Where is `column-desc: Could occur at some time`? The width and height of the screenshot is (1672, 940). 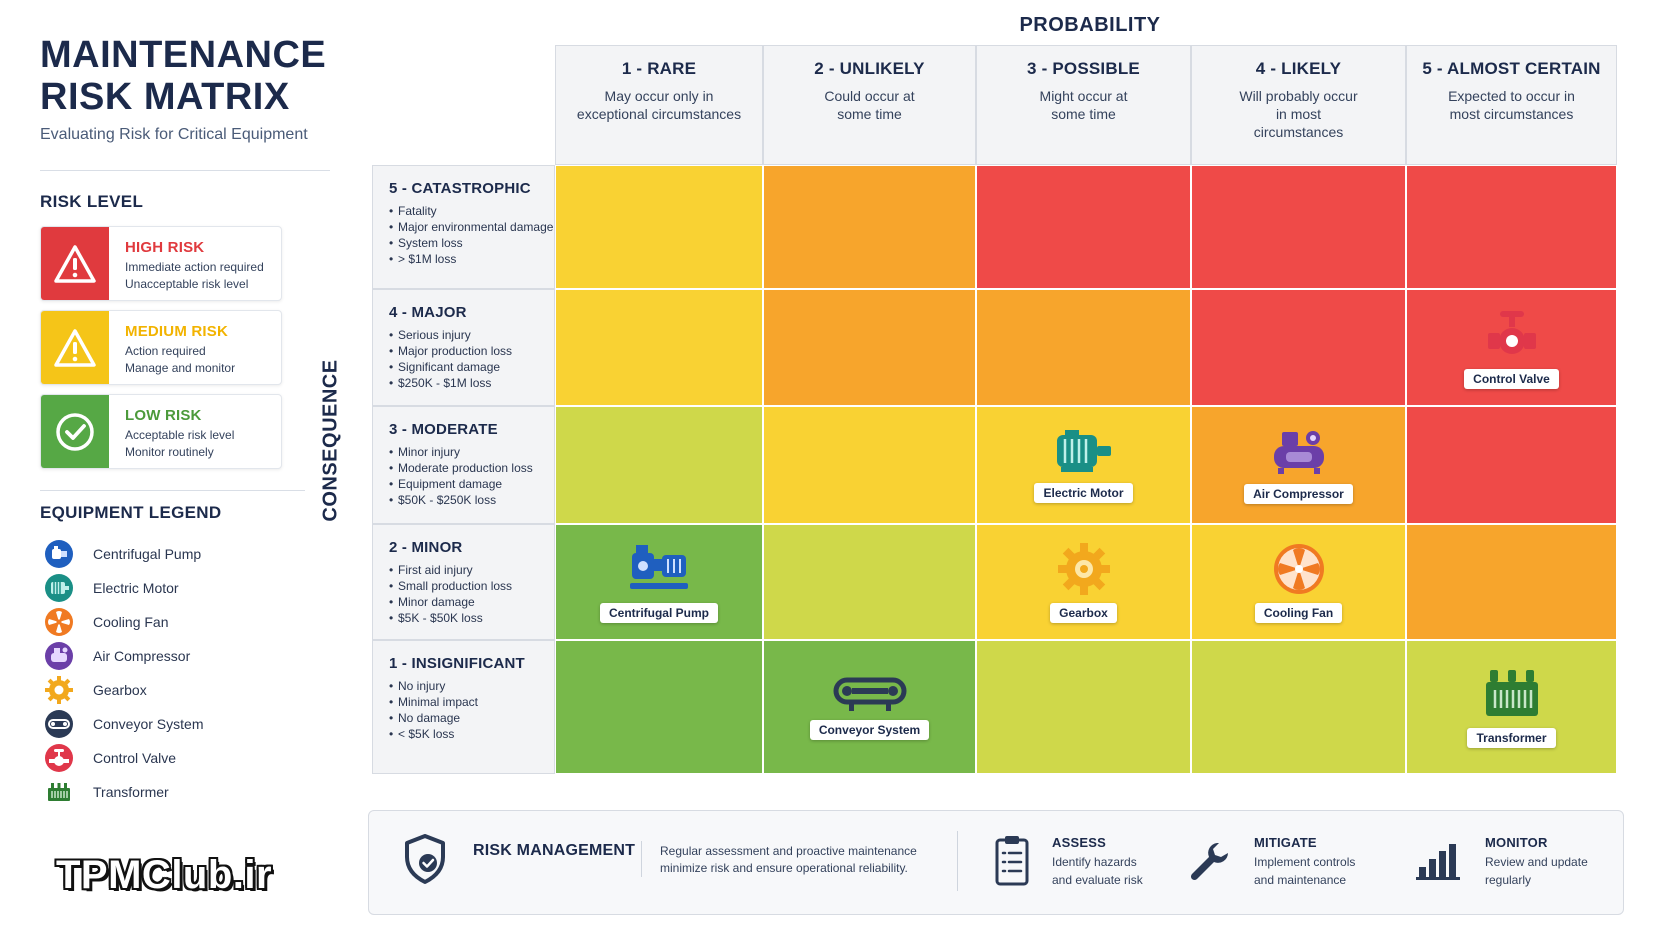 column-desc: Could occur at some time is located at coordinates (869, 105).